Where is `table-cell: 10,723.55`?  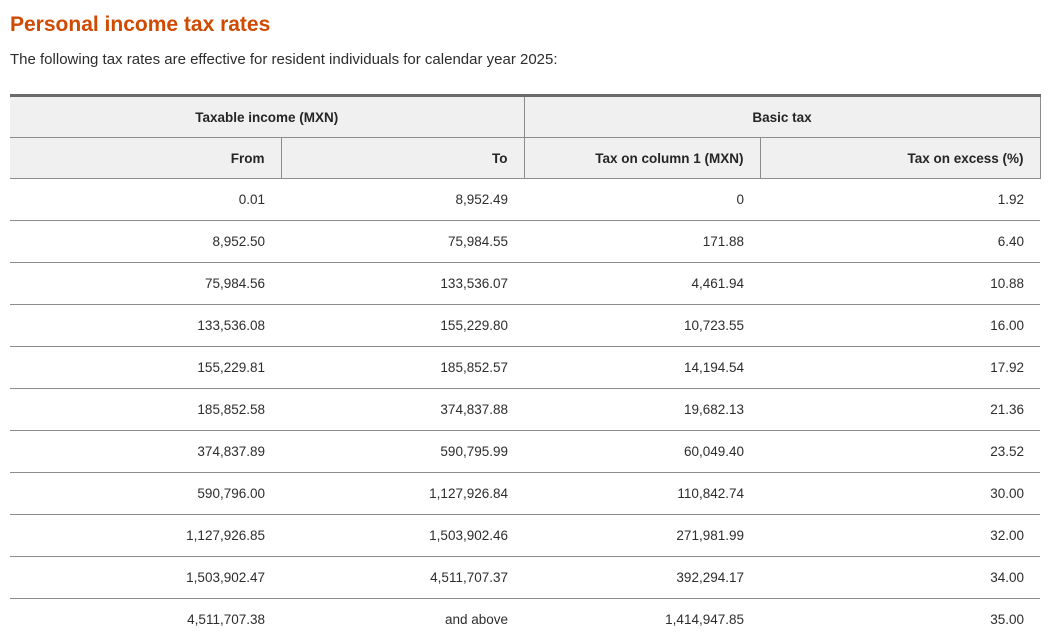 table-cell: 10,723.55 is located at coordinates (642, 325).